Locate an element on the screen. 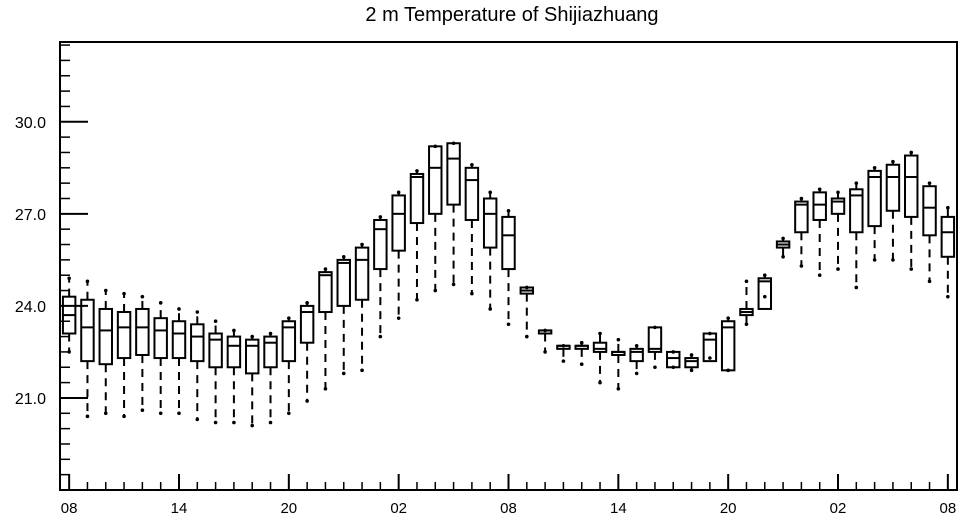 The width and height of the screenshot is (964, 520). y-tick-label: 24.0 is located at coordinates (30, 307).